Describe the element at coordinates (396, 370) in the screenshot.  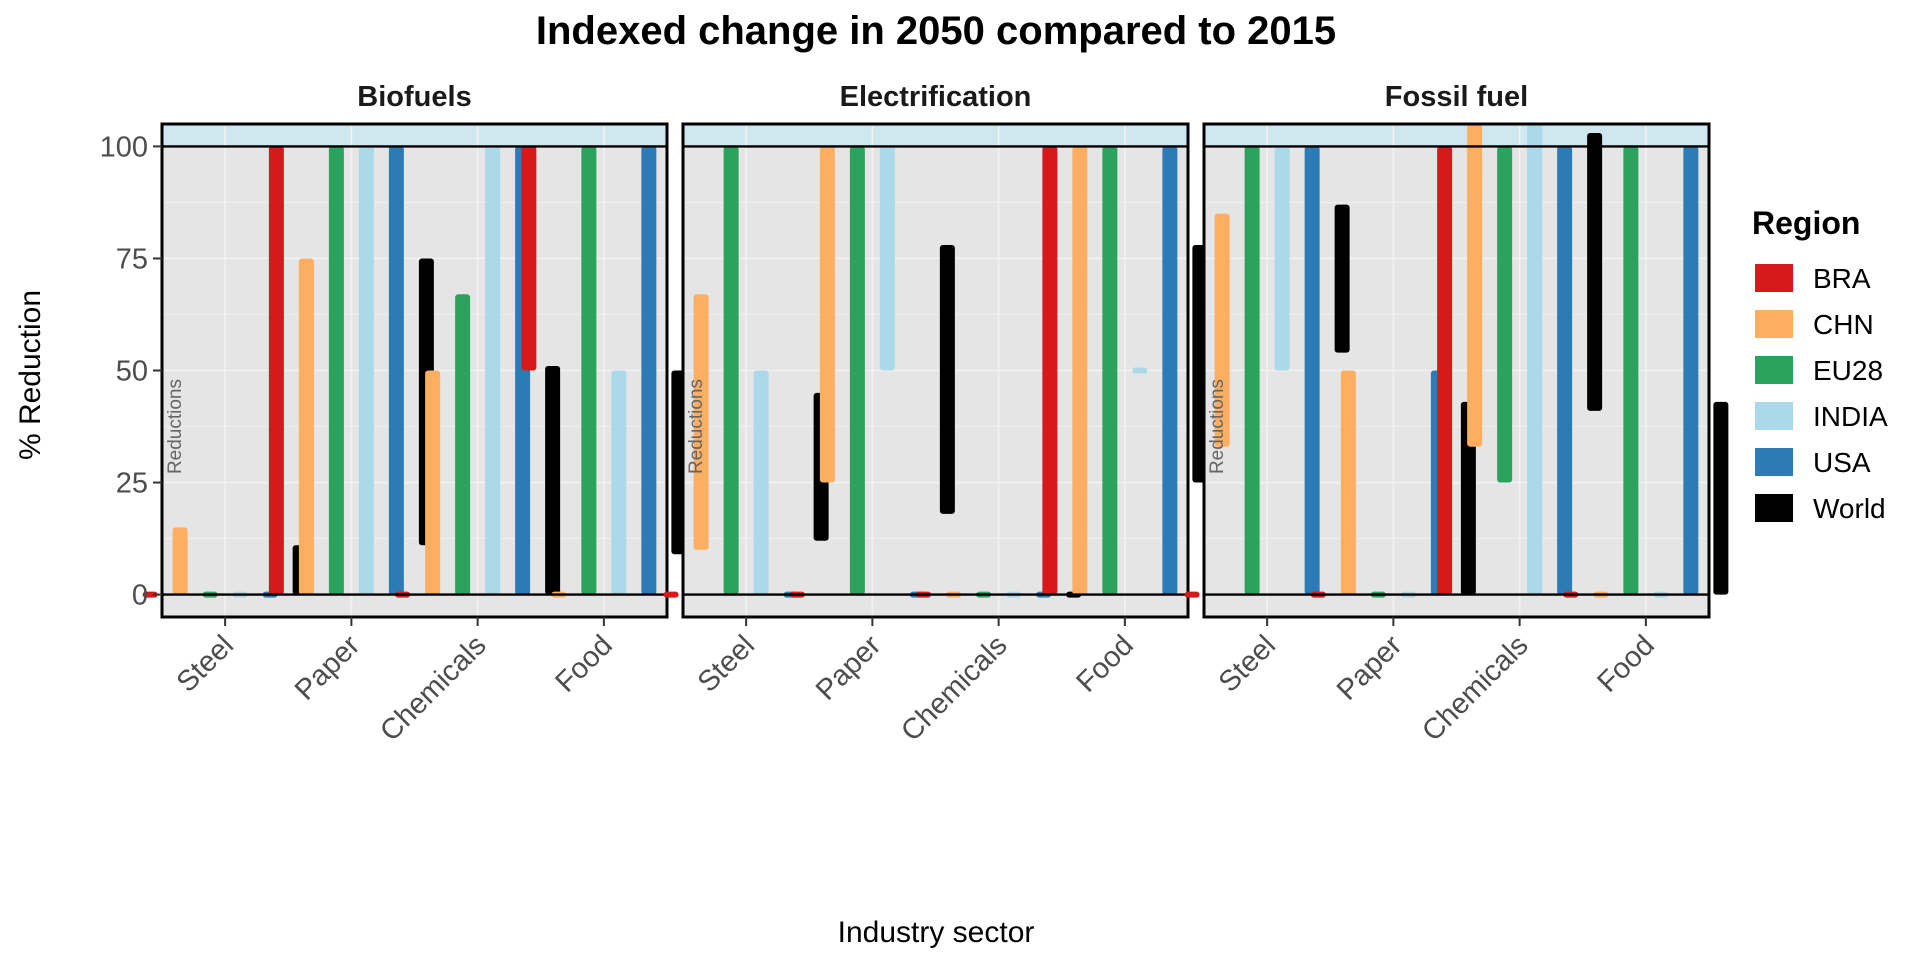
I see `range-bar-paper-usa` at that location.